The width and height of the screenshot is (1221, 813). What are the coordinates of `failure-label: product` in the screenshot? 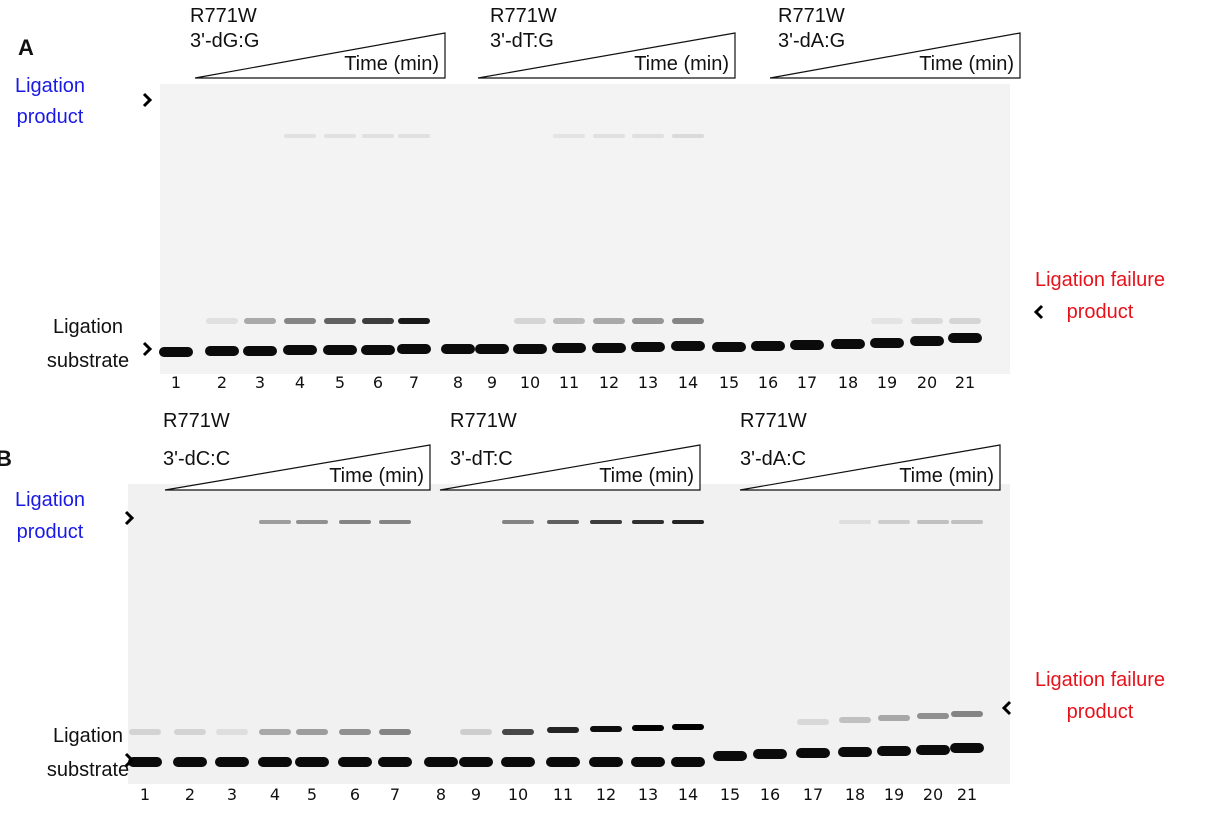 It's located at (1100, 312).